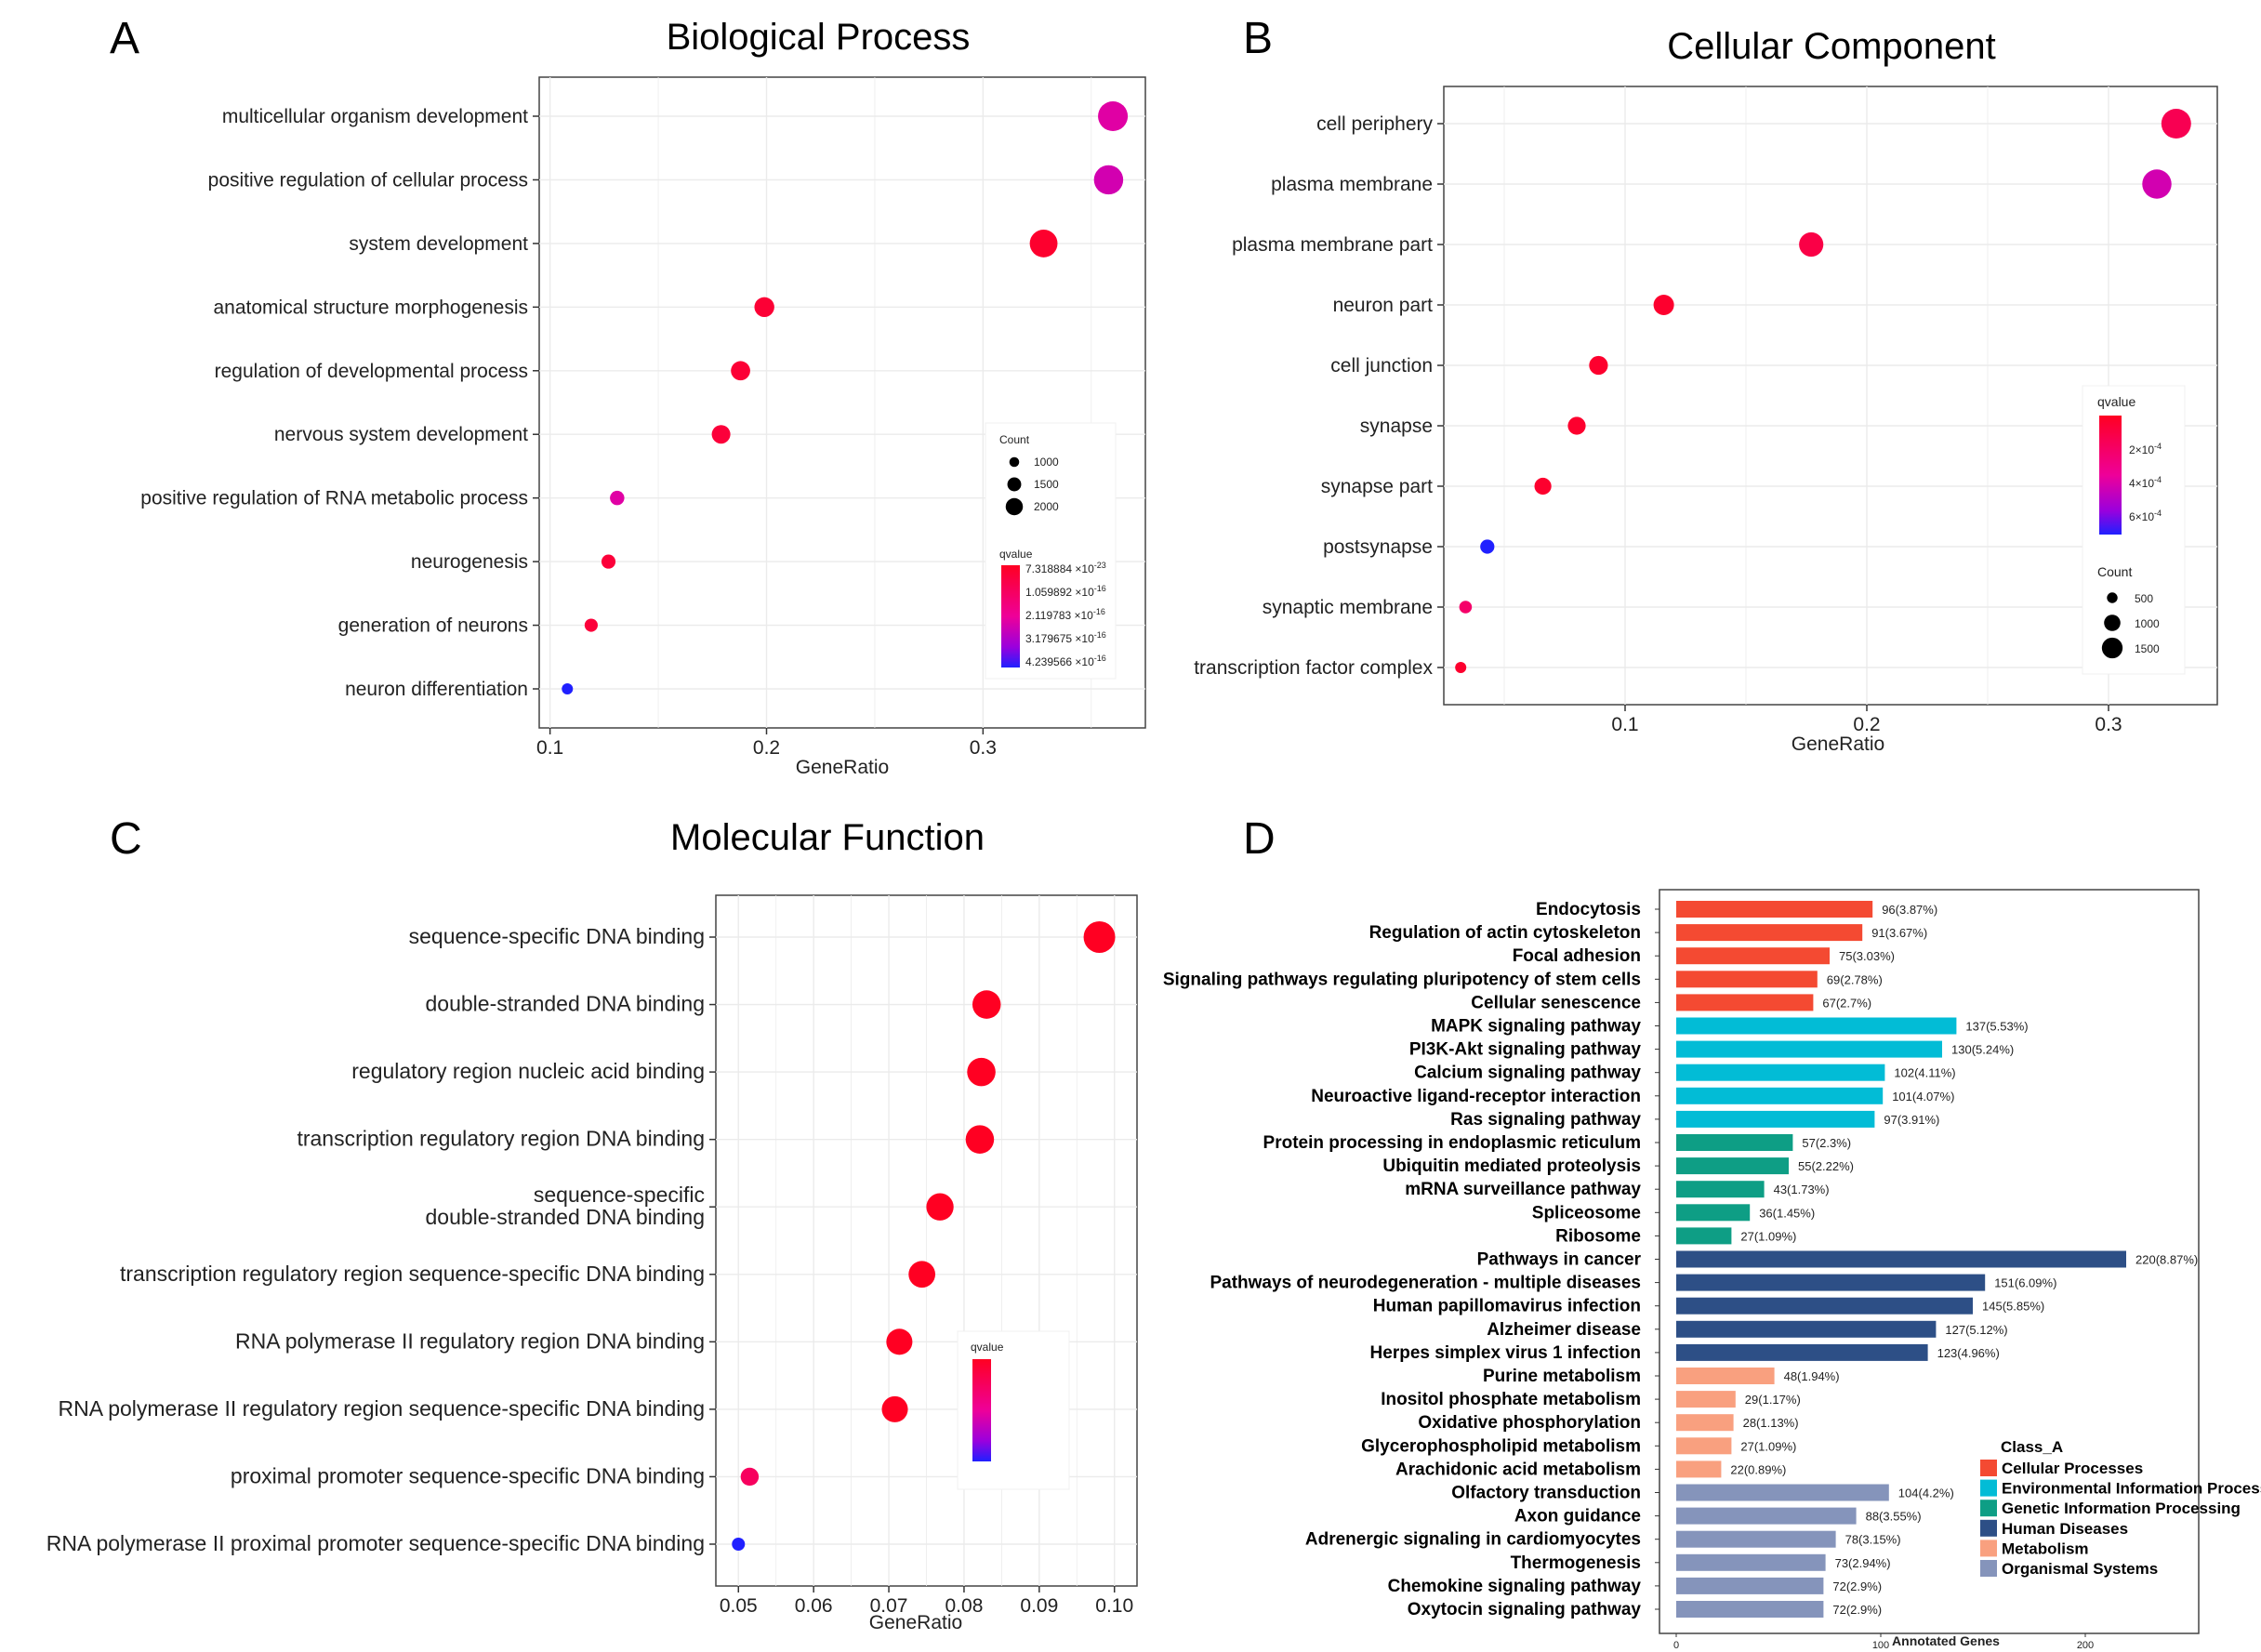 This screenshot has width=2261, height=1652. Describe the element at coordinates (375, 116) in the screenshot. I see `y-tick-label-multicellular-organism-development: multicellular organism development` at that location.